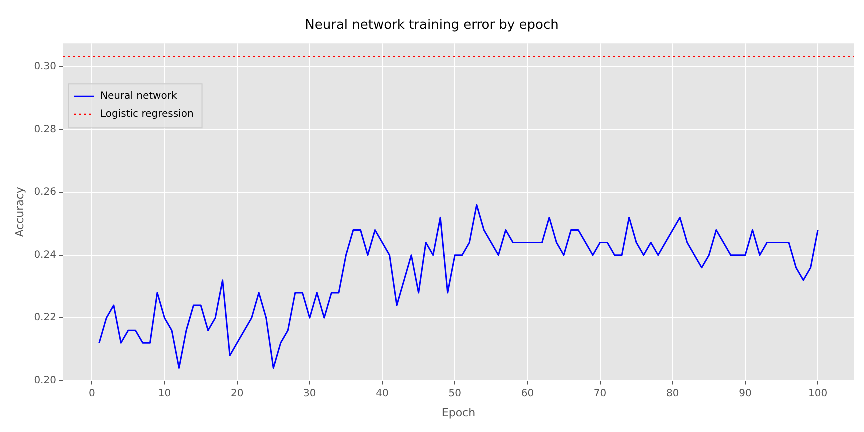  I want to click on x-tick-label: 30, so click(310, 394).